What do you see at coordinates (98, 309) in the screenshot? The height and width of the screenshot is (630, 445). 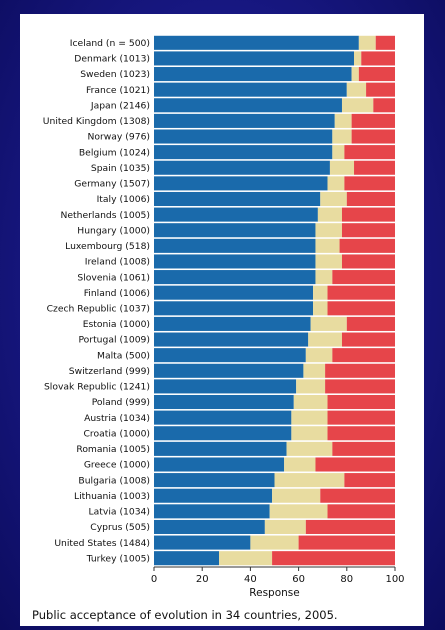 I see `category-label: Czech Republic (1037)` at bounding box center [98, 309].